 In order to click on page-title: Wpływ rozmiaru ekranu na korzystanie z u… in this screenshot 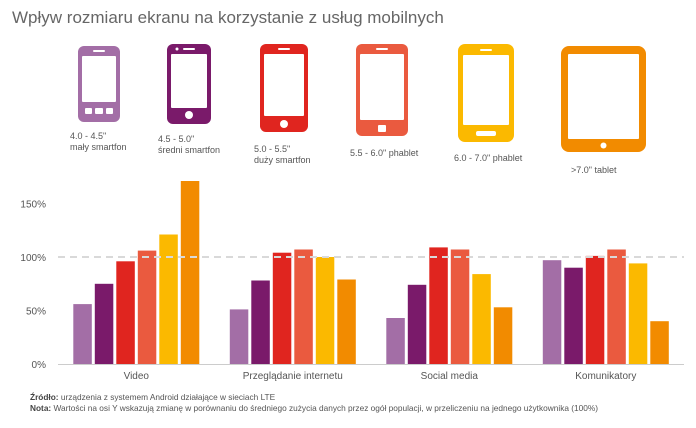, I will do `click(228, 17)`.